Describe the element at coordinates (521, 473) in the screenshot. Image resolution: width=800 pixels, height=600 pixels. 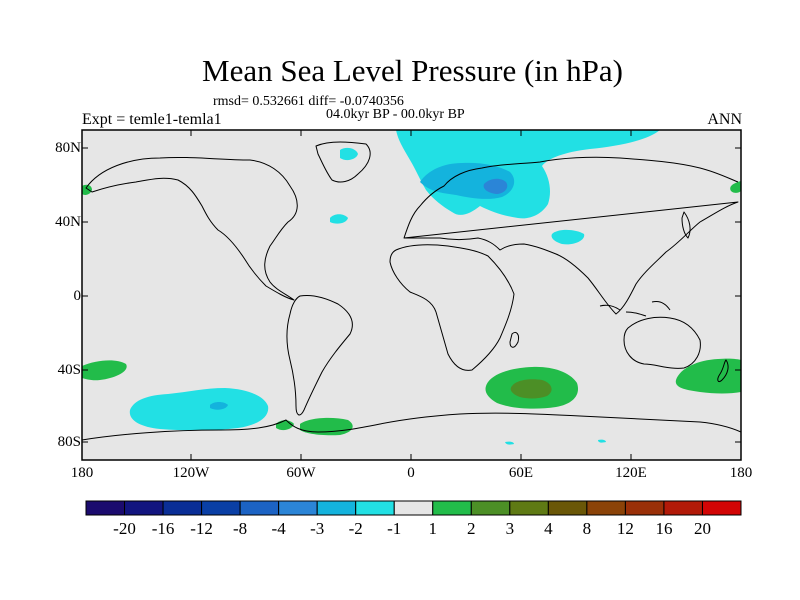
I see `lon-label-60e: 60E` at that location.